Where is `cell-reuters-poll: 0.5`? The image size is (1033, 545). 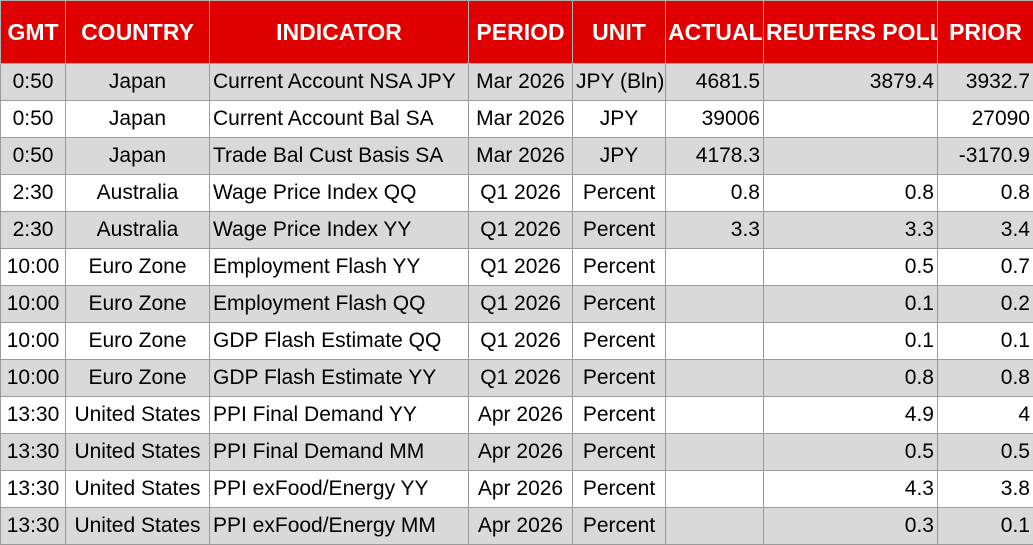
cell-reuters-poll: 0.5 is located at coordinates (851, 452).